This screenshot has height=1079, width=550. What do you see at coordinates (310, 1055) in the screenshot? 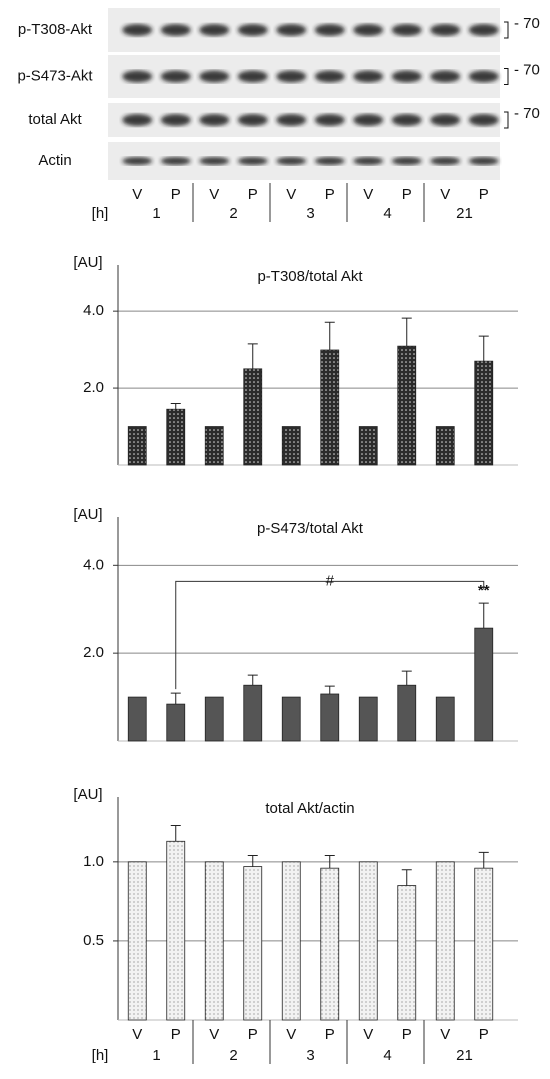
I see `time-point: 3` at bounding box center [310, 1055].